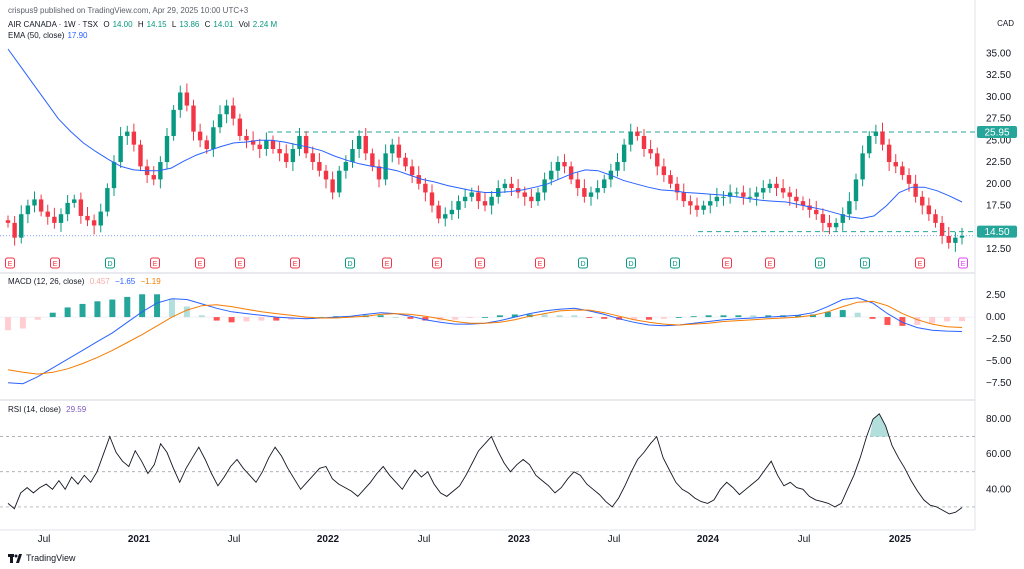  I want to click on macd-signal-line, so click(485, 337).